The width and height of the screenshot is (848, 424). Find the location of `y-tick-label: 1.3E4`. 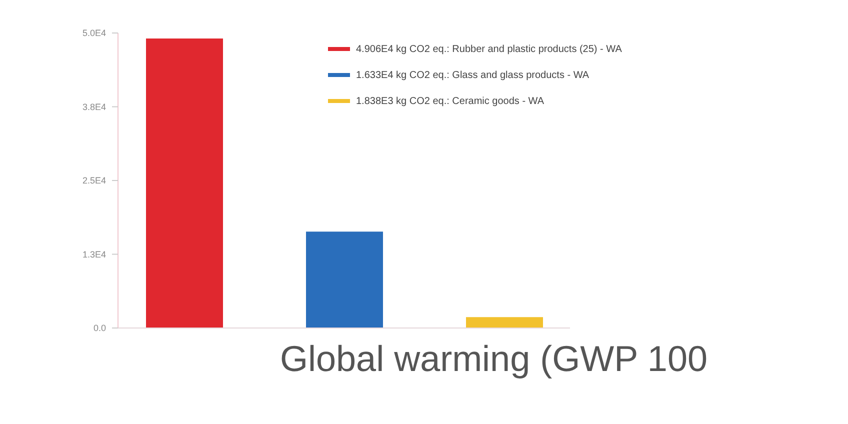

y-tick-label: 1.3E4 is located at coordinates (94, 254).